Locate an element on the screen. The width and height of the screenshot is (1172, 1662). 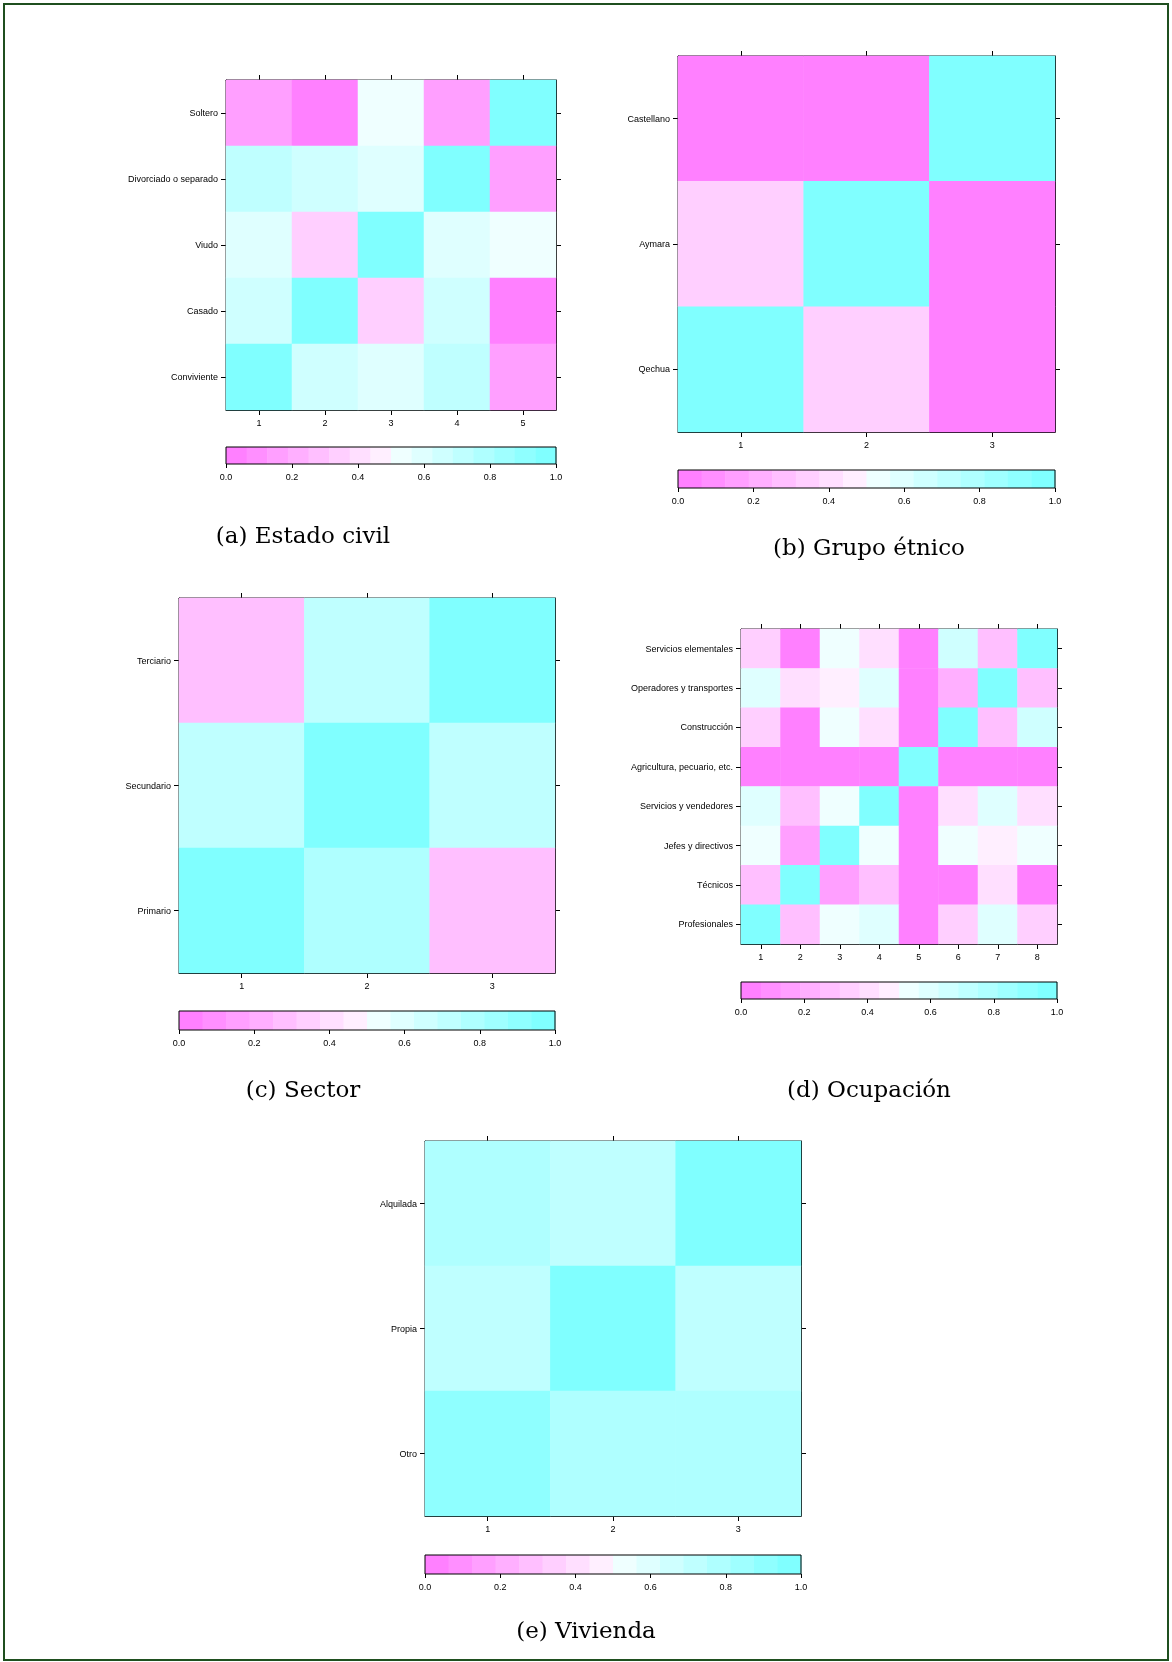
y-tick-label: Técnicos is located at coordinates (715, 884).